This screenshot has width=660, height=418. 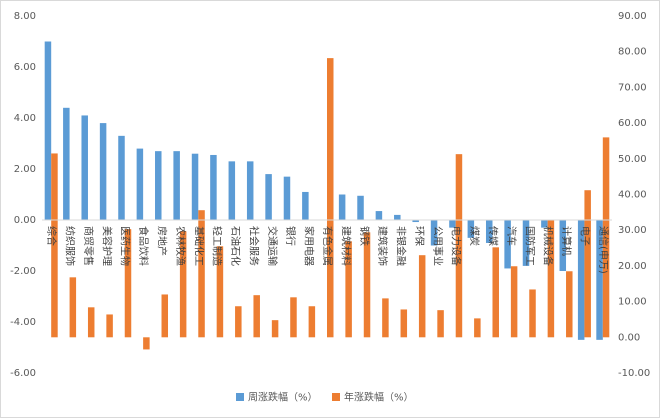 I want to click on x-tick-label: 煤炭, so click(x=474, y=236).